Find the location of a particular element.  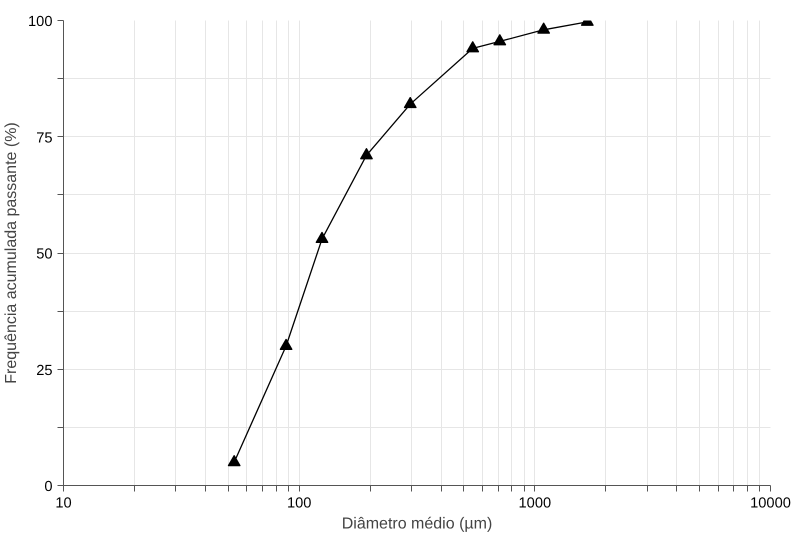

y-tick-label: 0 is located at coordinates (48, 487).